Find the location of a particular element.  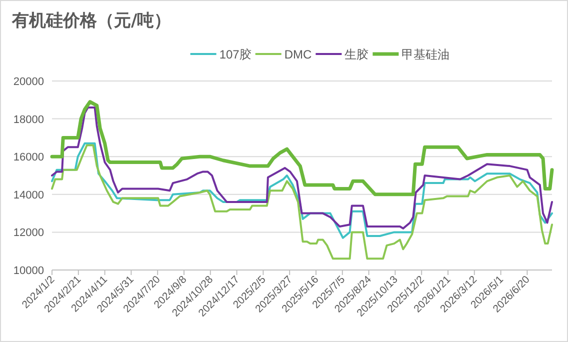

y-tick-label: 20000 is located at coordinates (28, 82).